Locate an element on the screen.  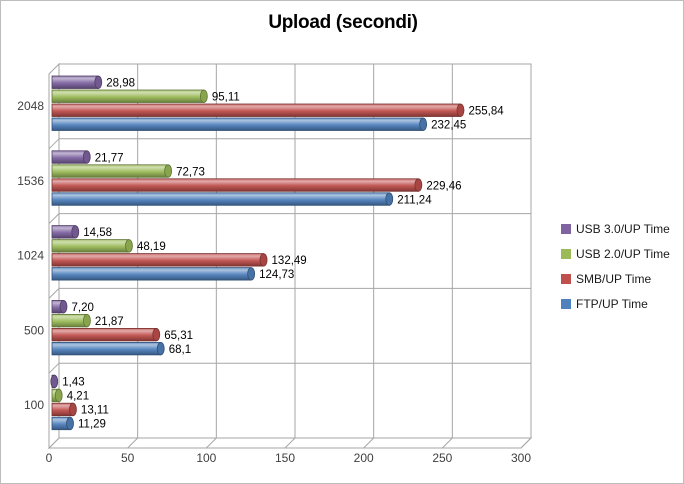
legend-swatch-ftp-icon is located at coordinates (566, 304).